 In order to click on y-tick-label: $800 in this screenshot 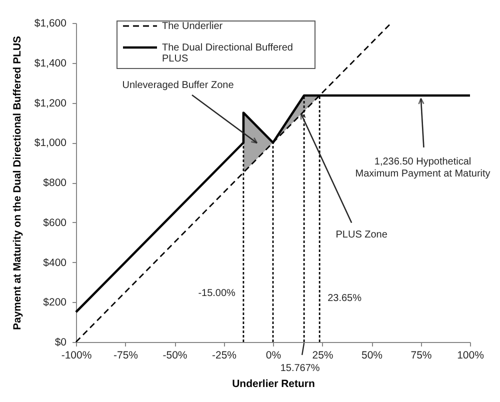, I will do `click(55, 183)`.